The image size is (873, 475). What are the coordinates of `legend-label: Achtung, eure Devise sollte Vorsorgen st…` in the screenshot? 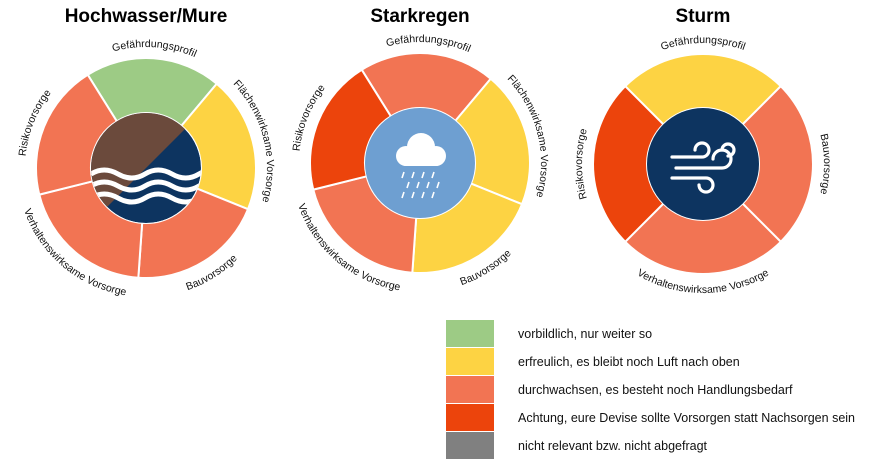 It's located at (686, 418).